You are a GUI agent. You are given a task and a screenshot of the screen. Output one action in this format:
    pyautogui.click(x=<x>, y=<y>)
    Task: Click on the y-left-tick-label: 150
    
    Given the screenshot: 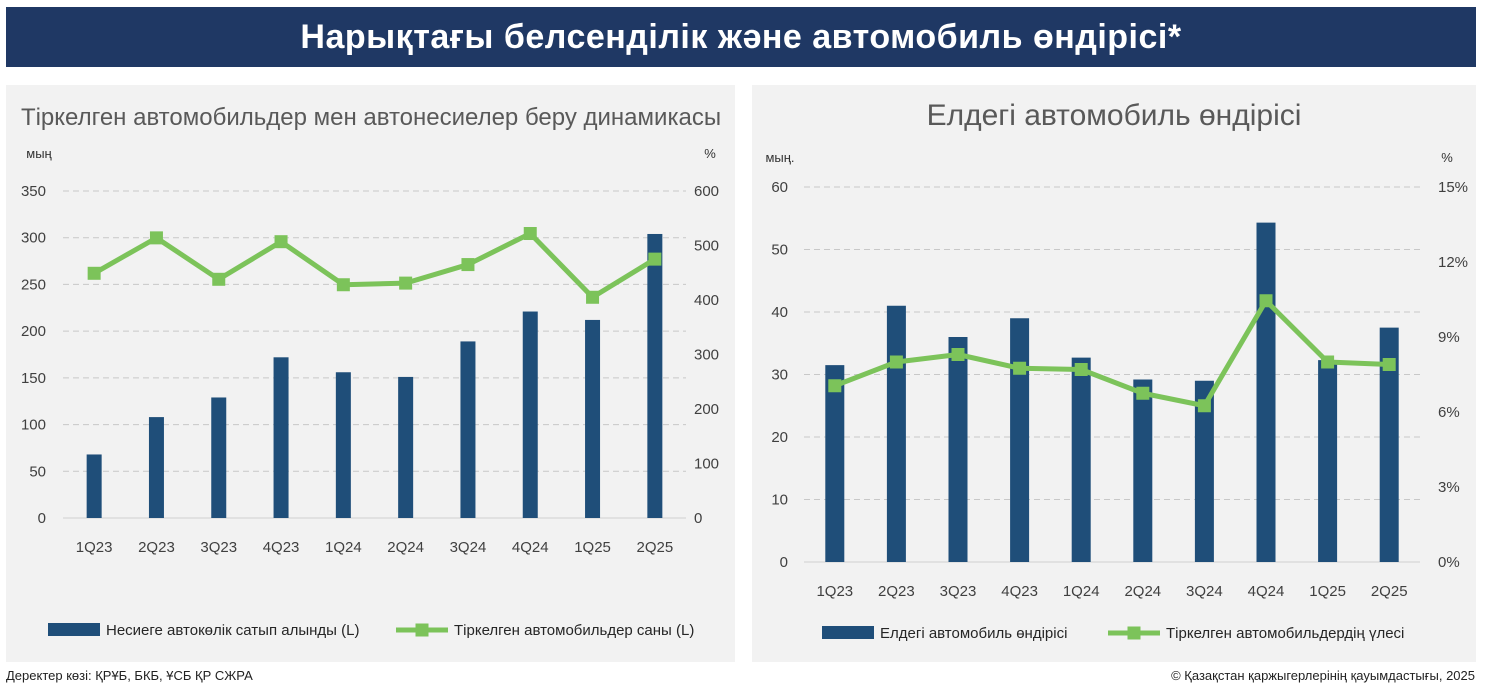 What is the action you would take?
    pyautogui.click(x=33, y=378)
    